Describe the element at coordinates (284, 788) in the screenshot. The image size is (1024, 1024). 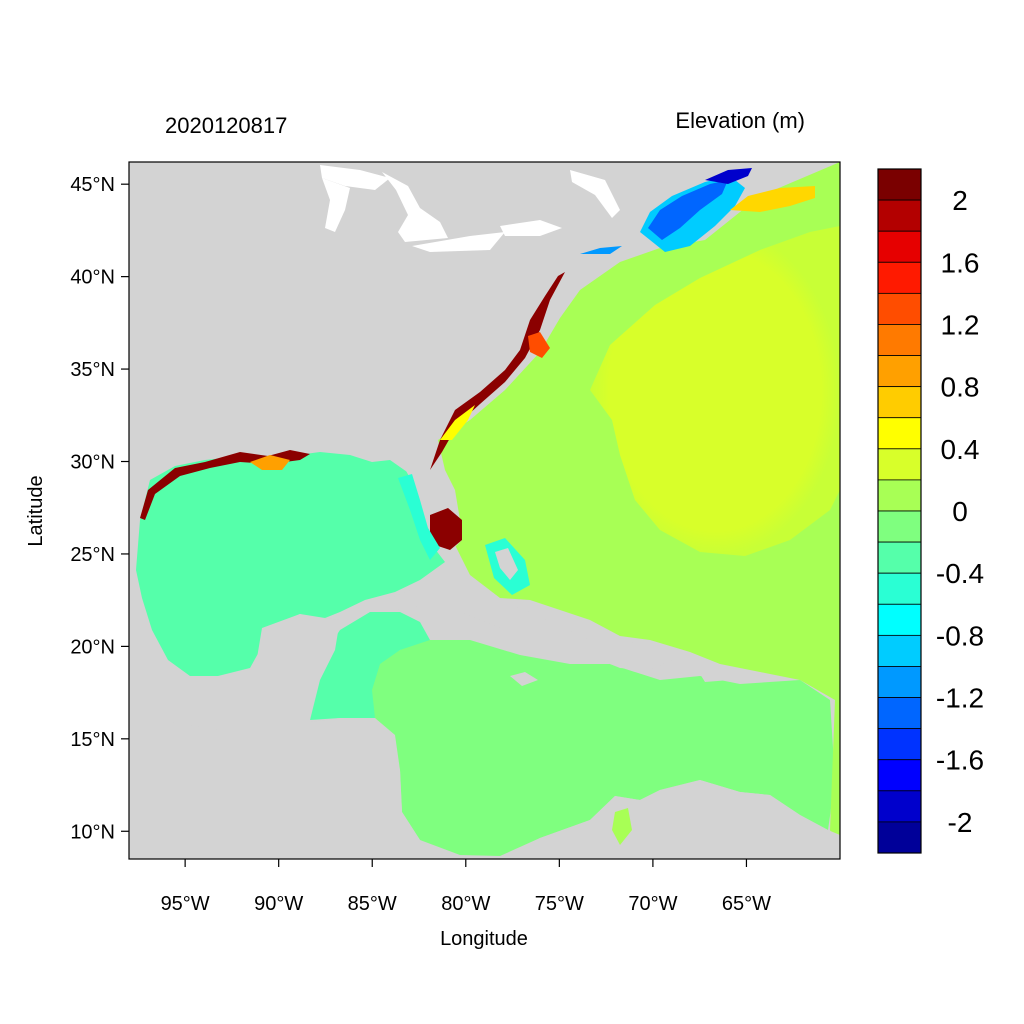
I see `central-america` at that location.